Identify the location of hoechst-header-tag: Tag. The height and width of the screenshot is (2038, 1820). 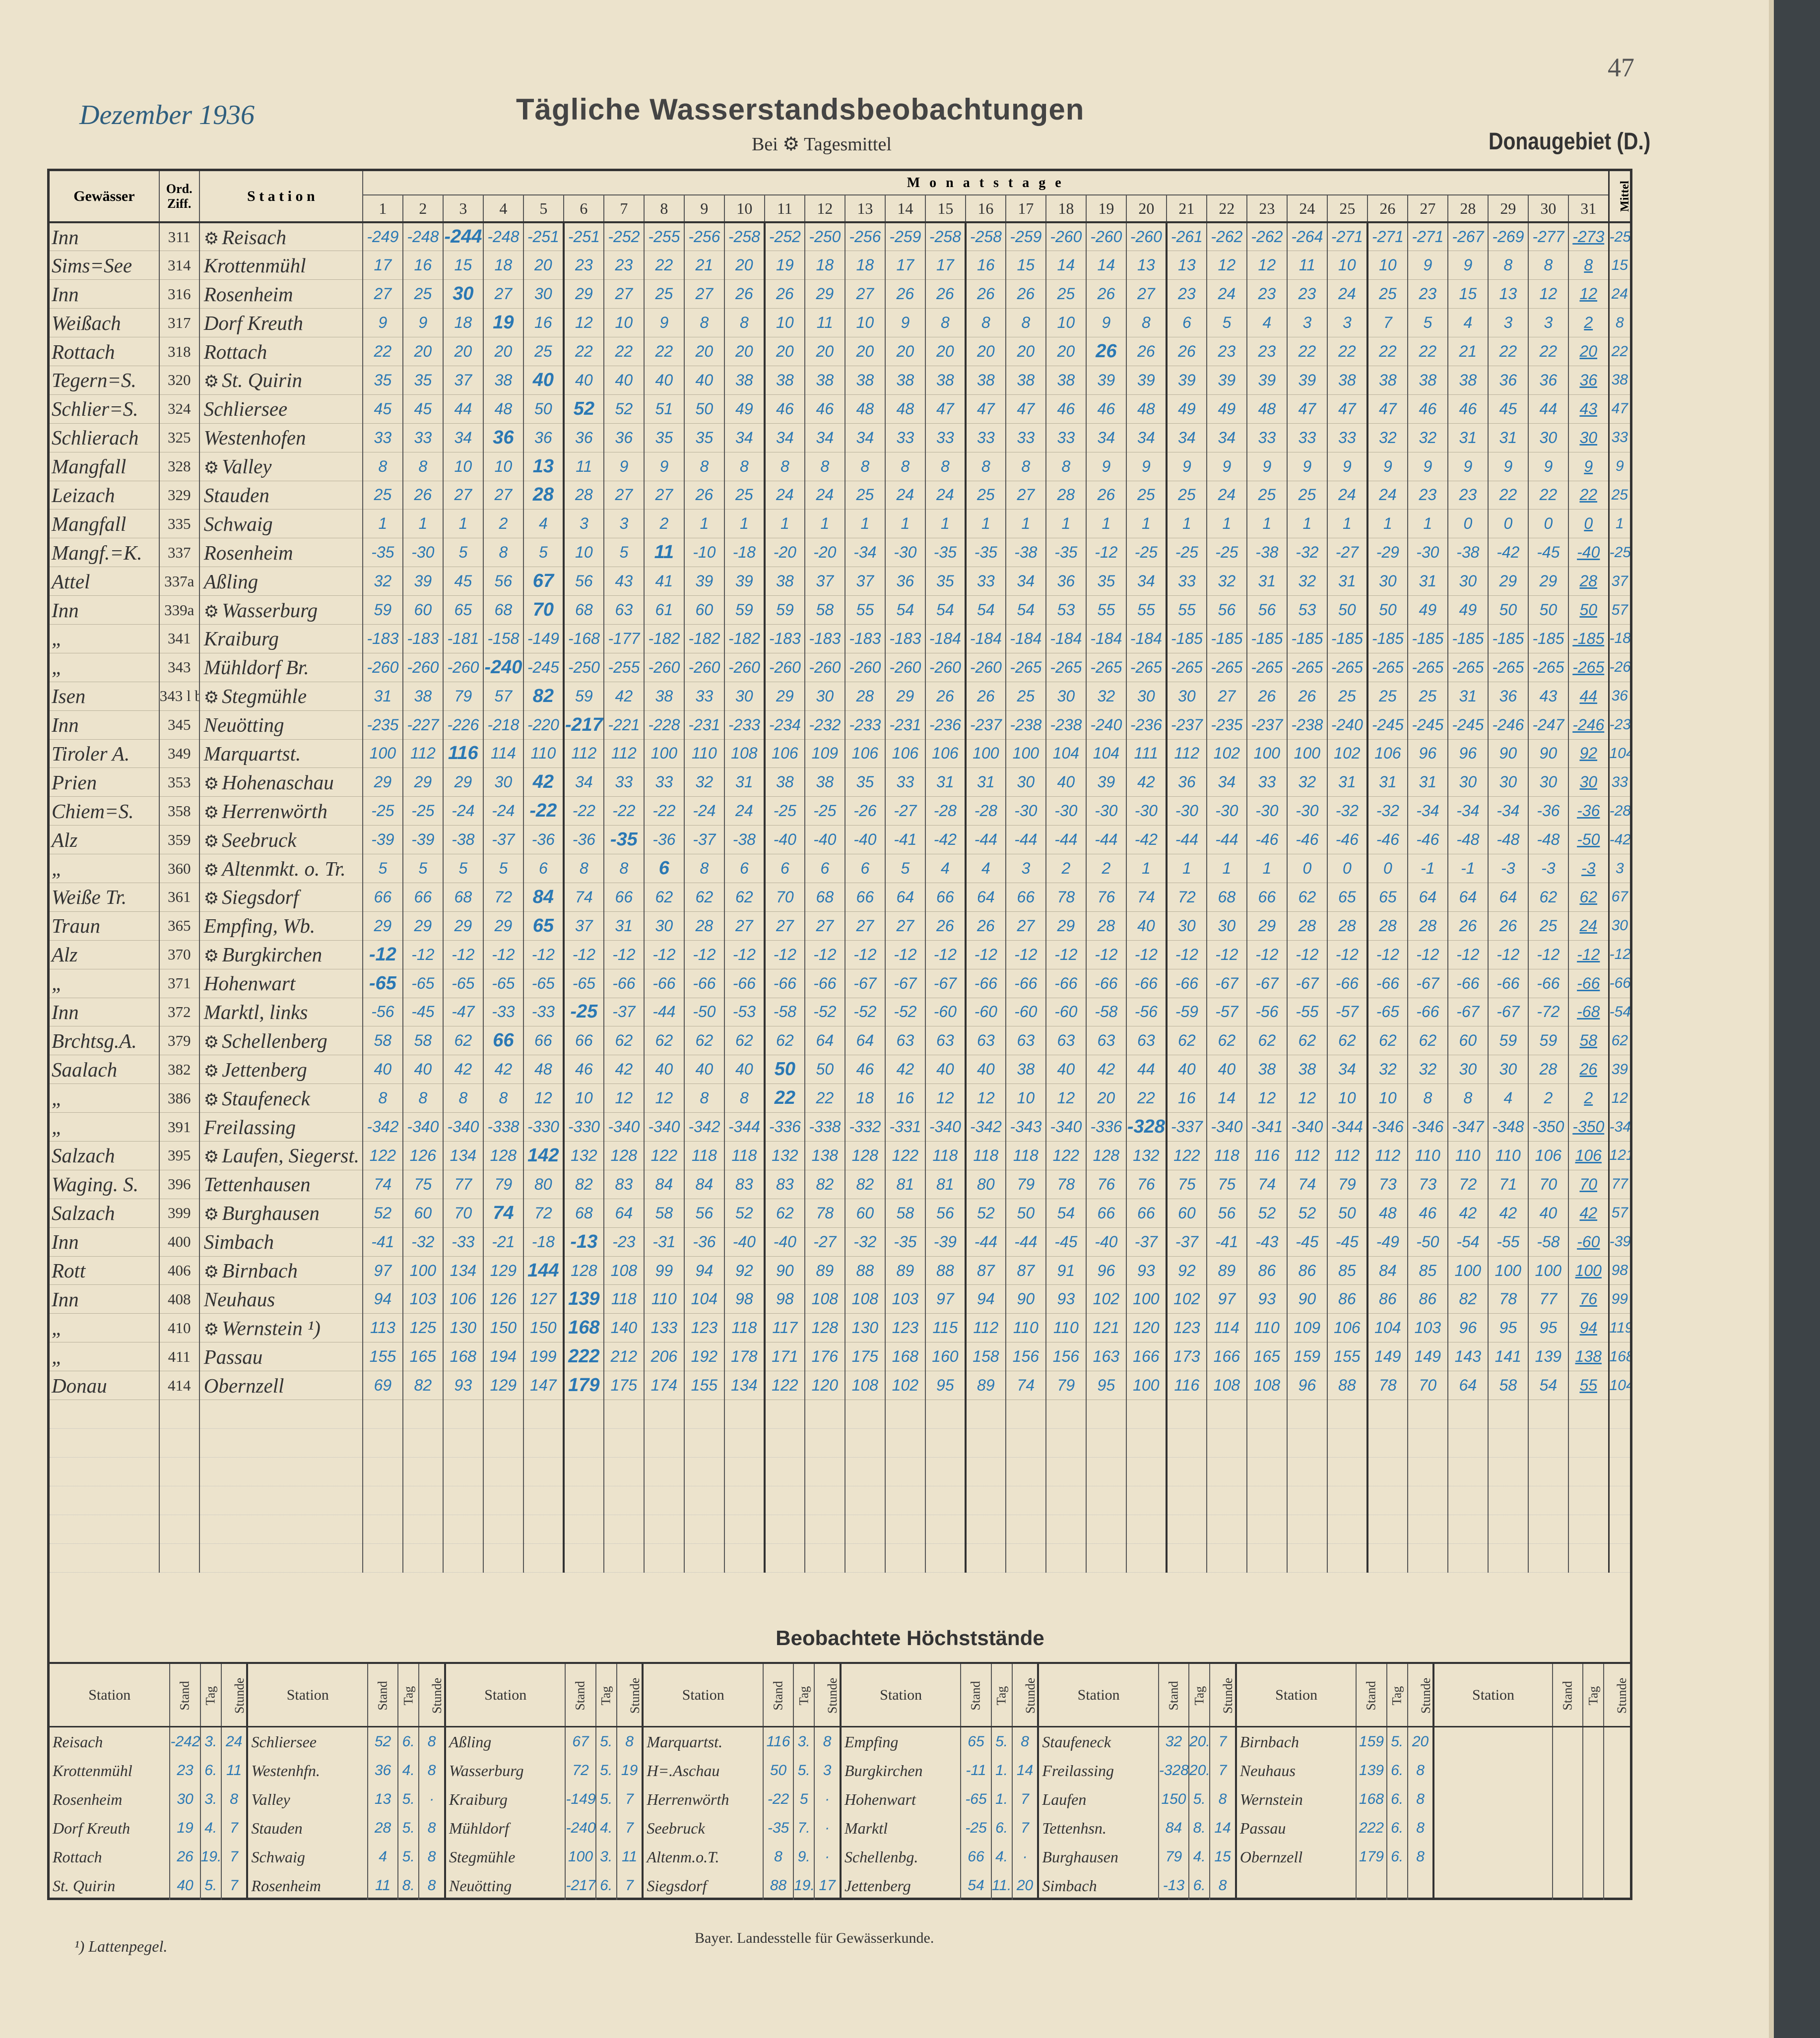
(210, 1694).